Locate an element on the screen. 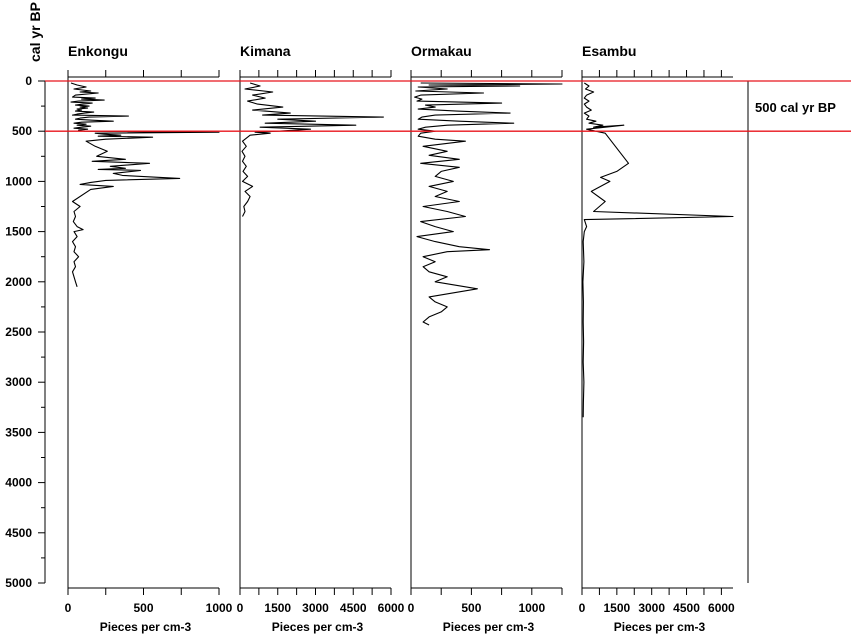 This screenshot has width=851, height=635. y-tick-label: 1000 is located at coordinates (18, 181).